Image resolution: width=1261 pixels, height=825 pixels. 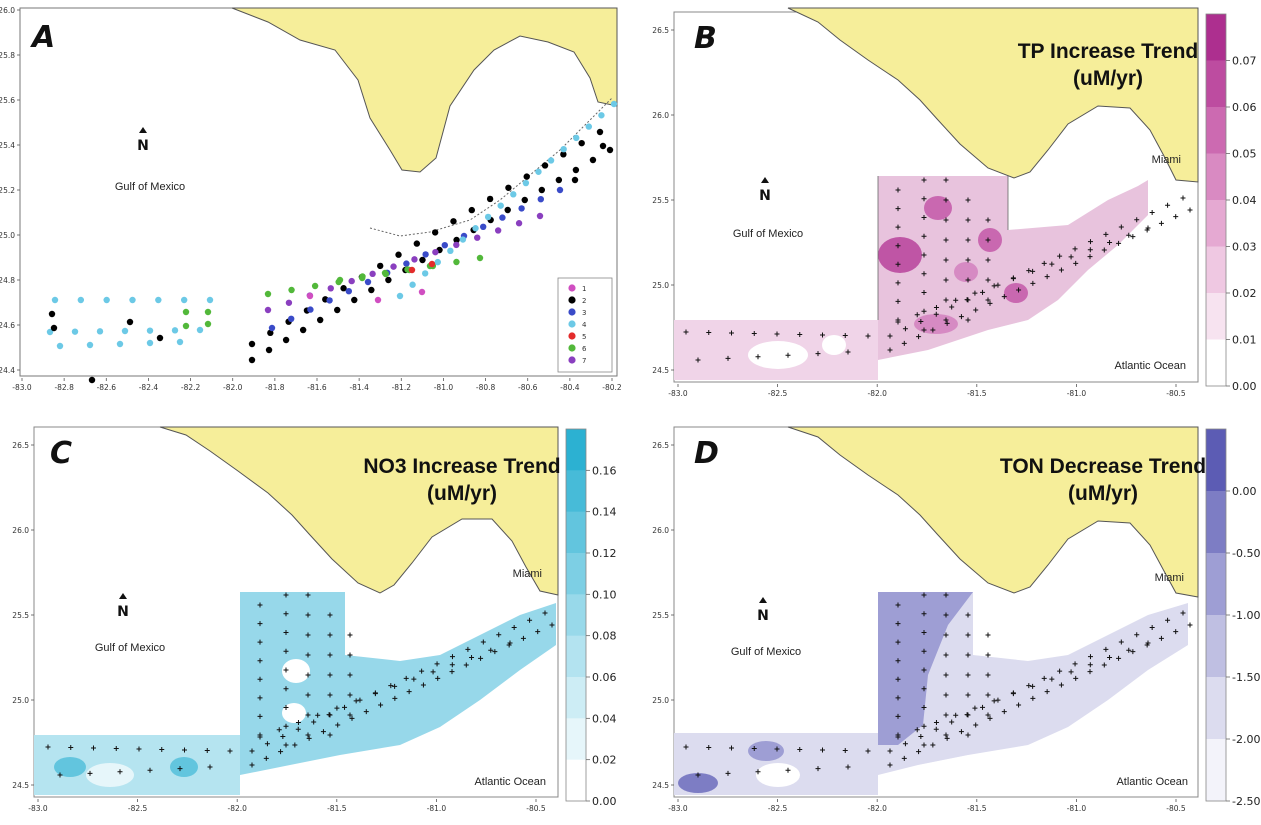 I want to click on colorbar-tick-label: 0.16, so click(x=604, y=470).